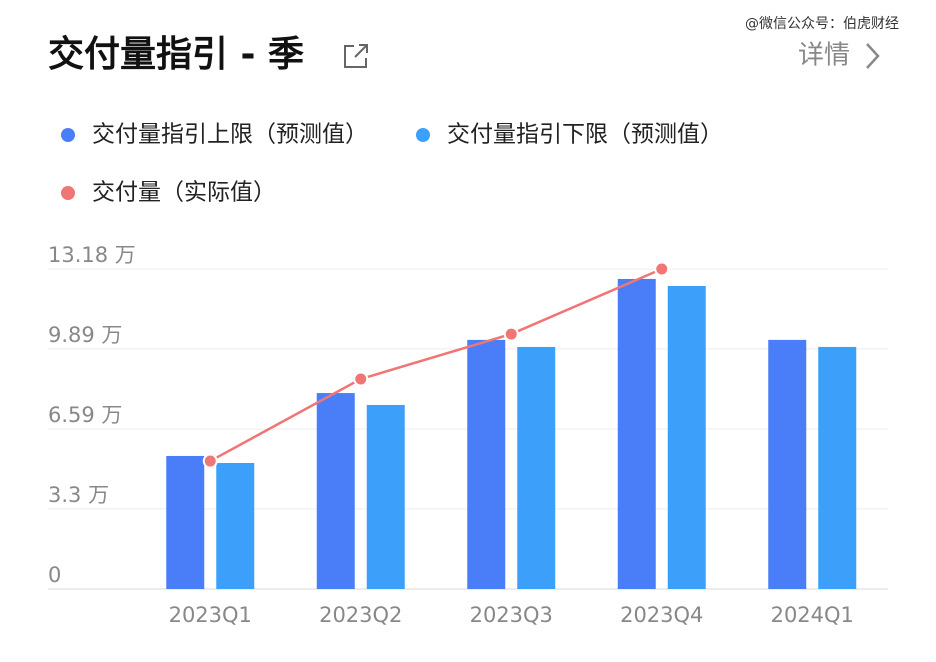  What do you see at coordinates (360, 615) in the screenshot?
I see `x-tick-label: 2023Q2` at bounding box center [360, 615].